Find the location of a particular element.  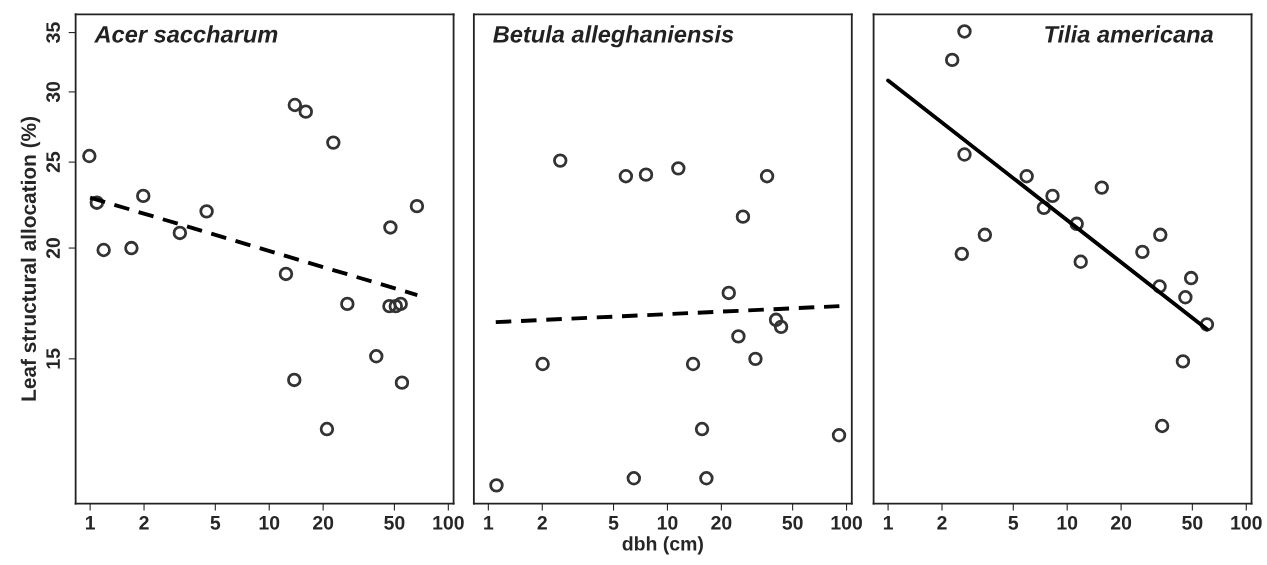

chart-title: Tilia americana is located at coordinates (1129, 34).